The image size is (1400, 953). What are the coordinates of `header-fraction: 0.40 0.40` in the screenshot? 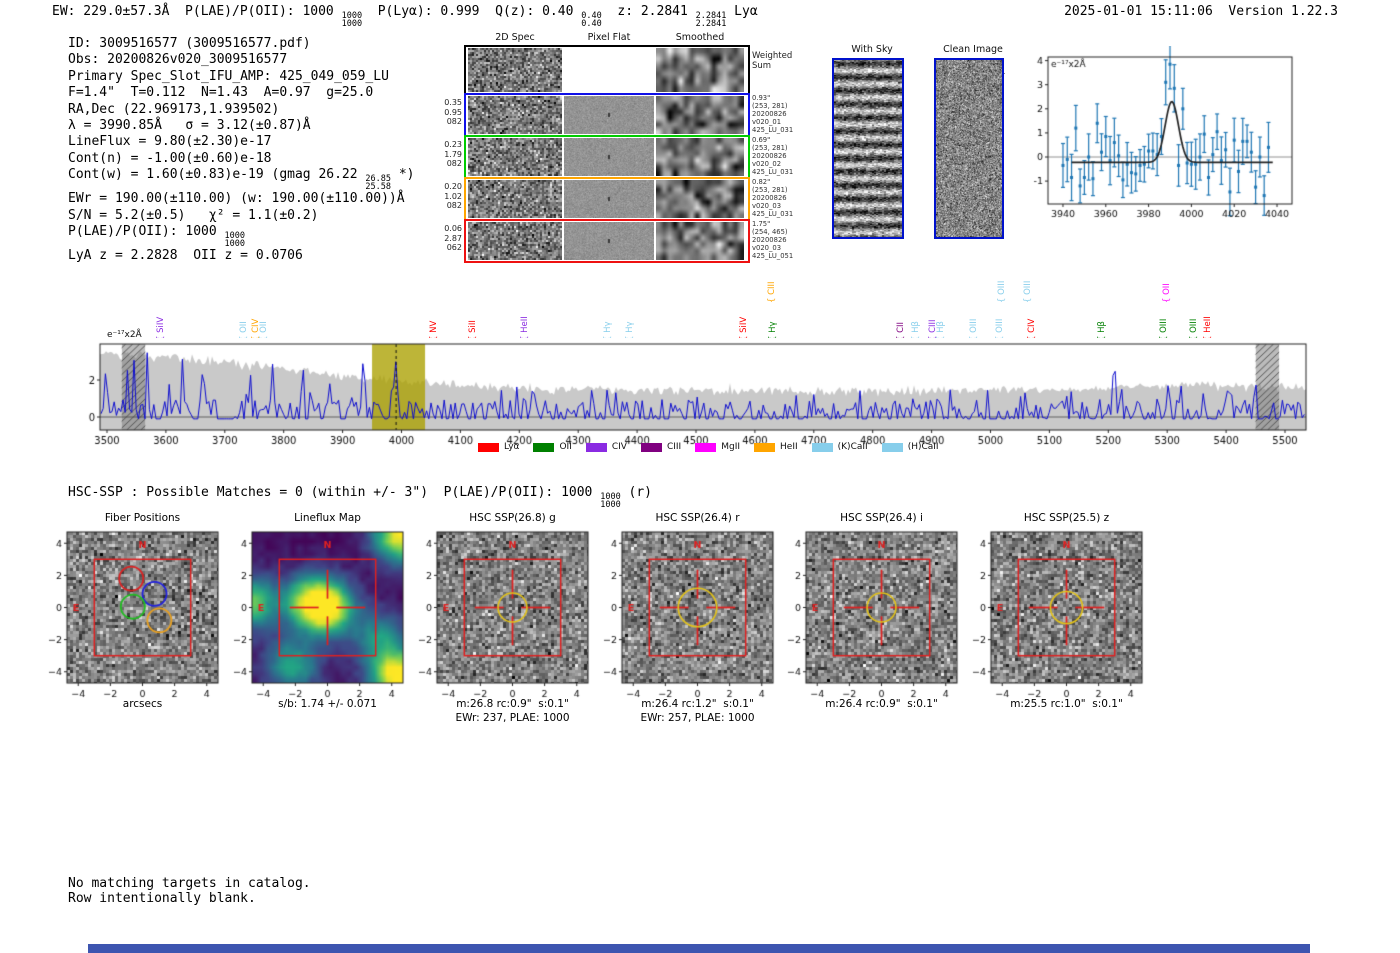 It's located at (591, 20).